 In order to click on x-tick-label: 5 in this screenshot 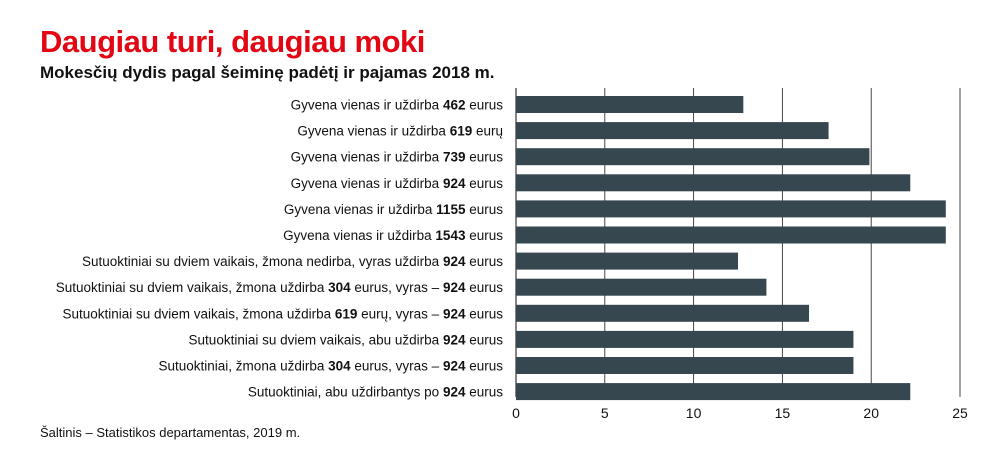, I will do `click(605, 413)`.